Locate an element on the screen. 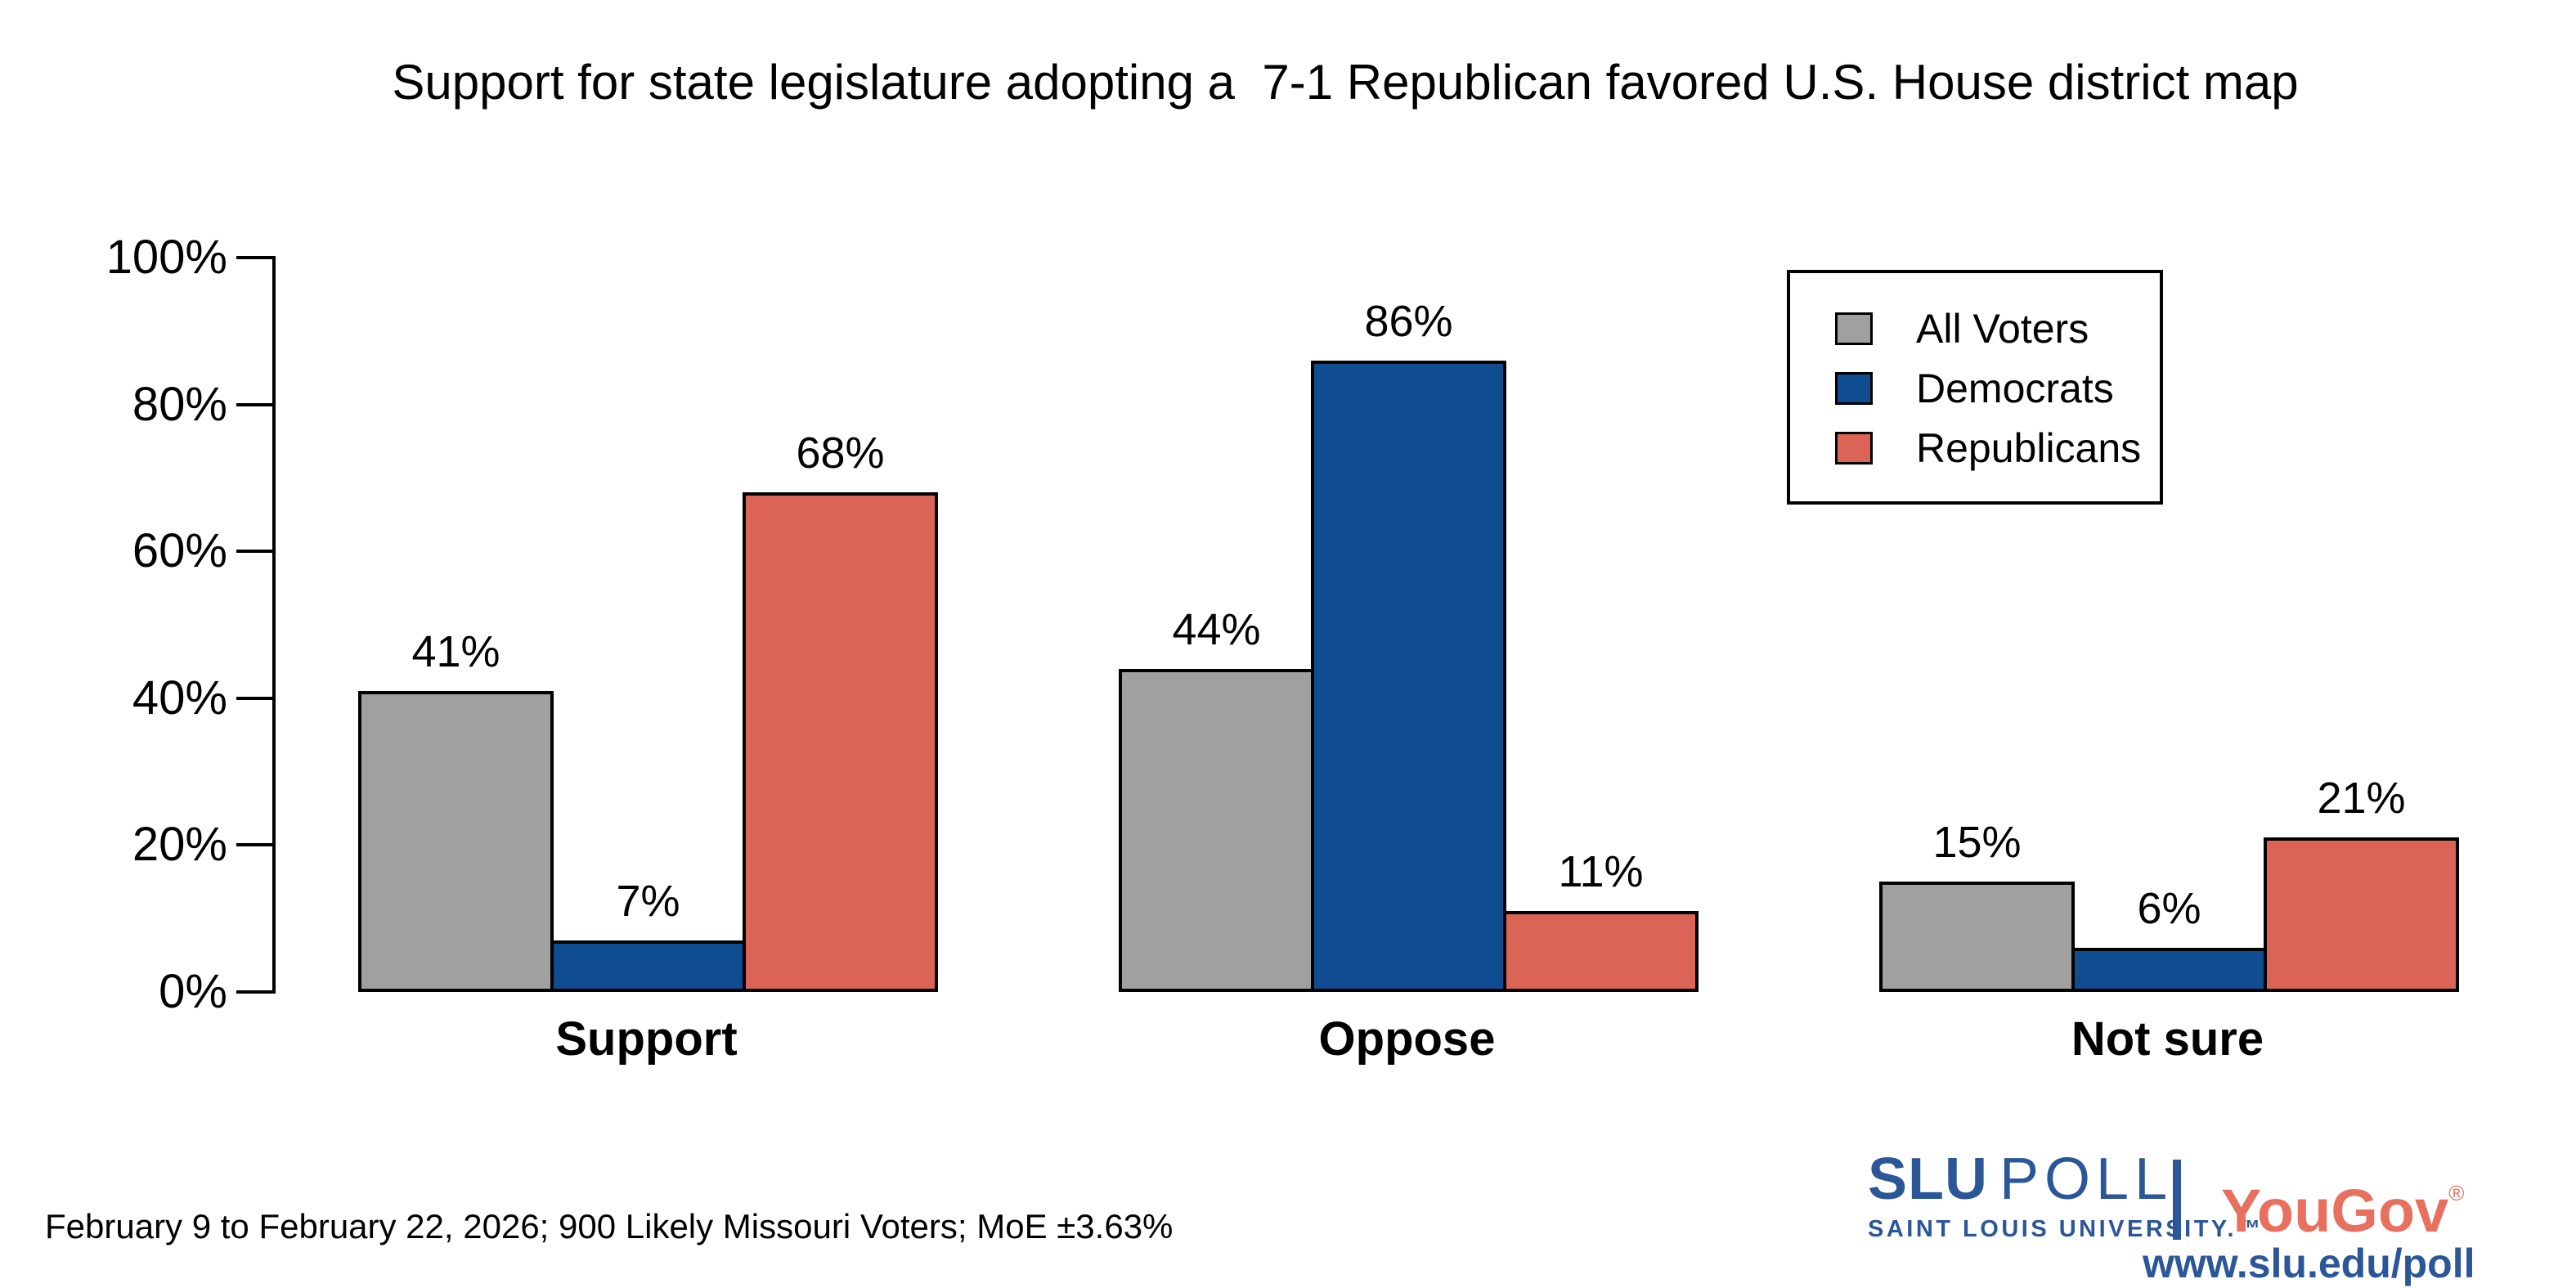  legend-item-democrats: Democrats is located at coordinates (1997, 388).